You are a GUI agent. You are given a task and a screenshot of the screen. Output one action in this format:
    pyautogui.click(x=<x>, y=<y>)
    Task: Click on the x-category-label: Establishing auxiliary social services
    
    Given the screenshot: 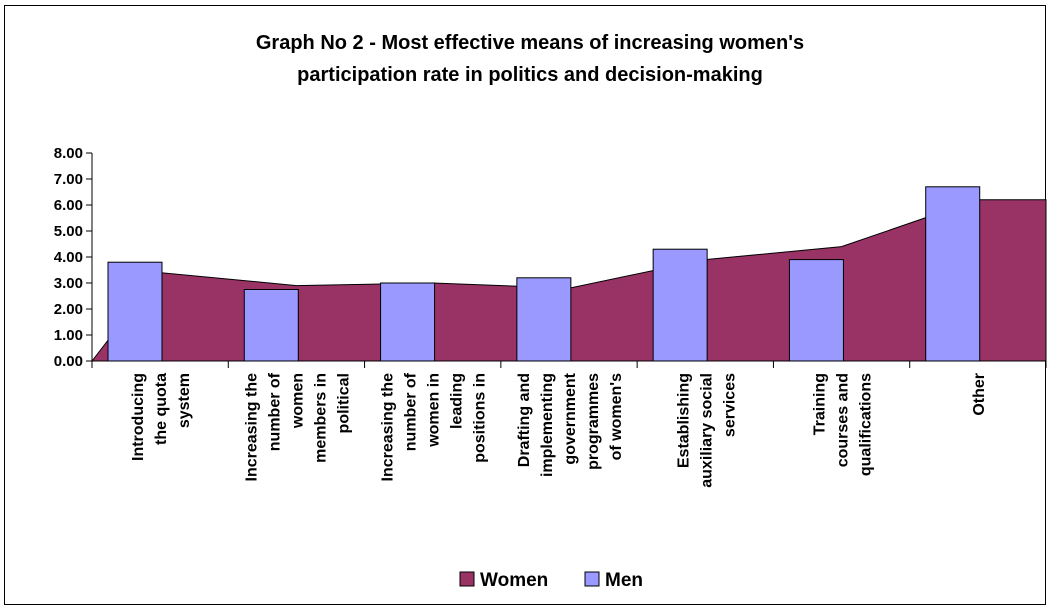 What is the action you would take?
    pyautogui.click(x=706, y=430)
    